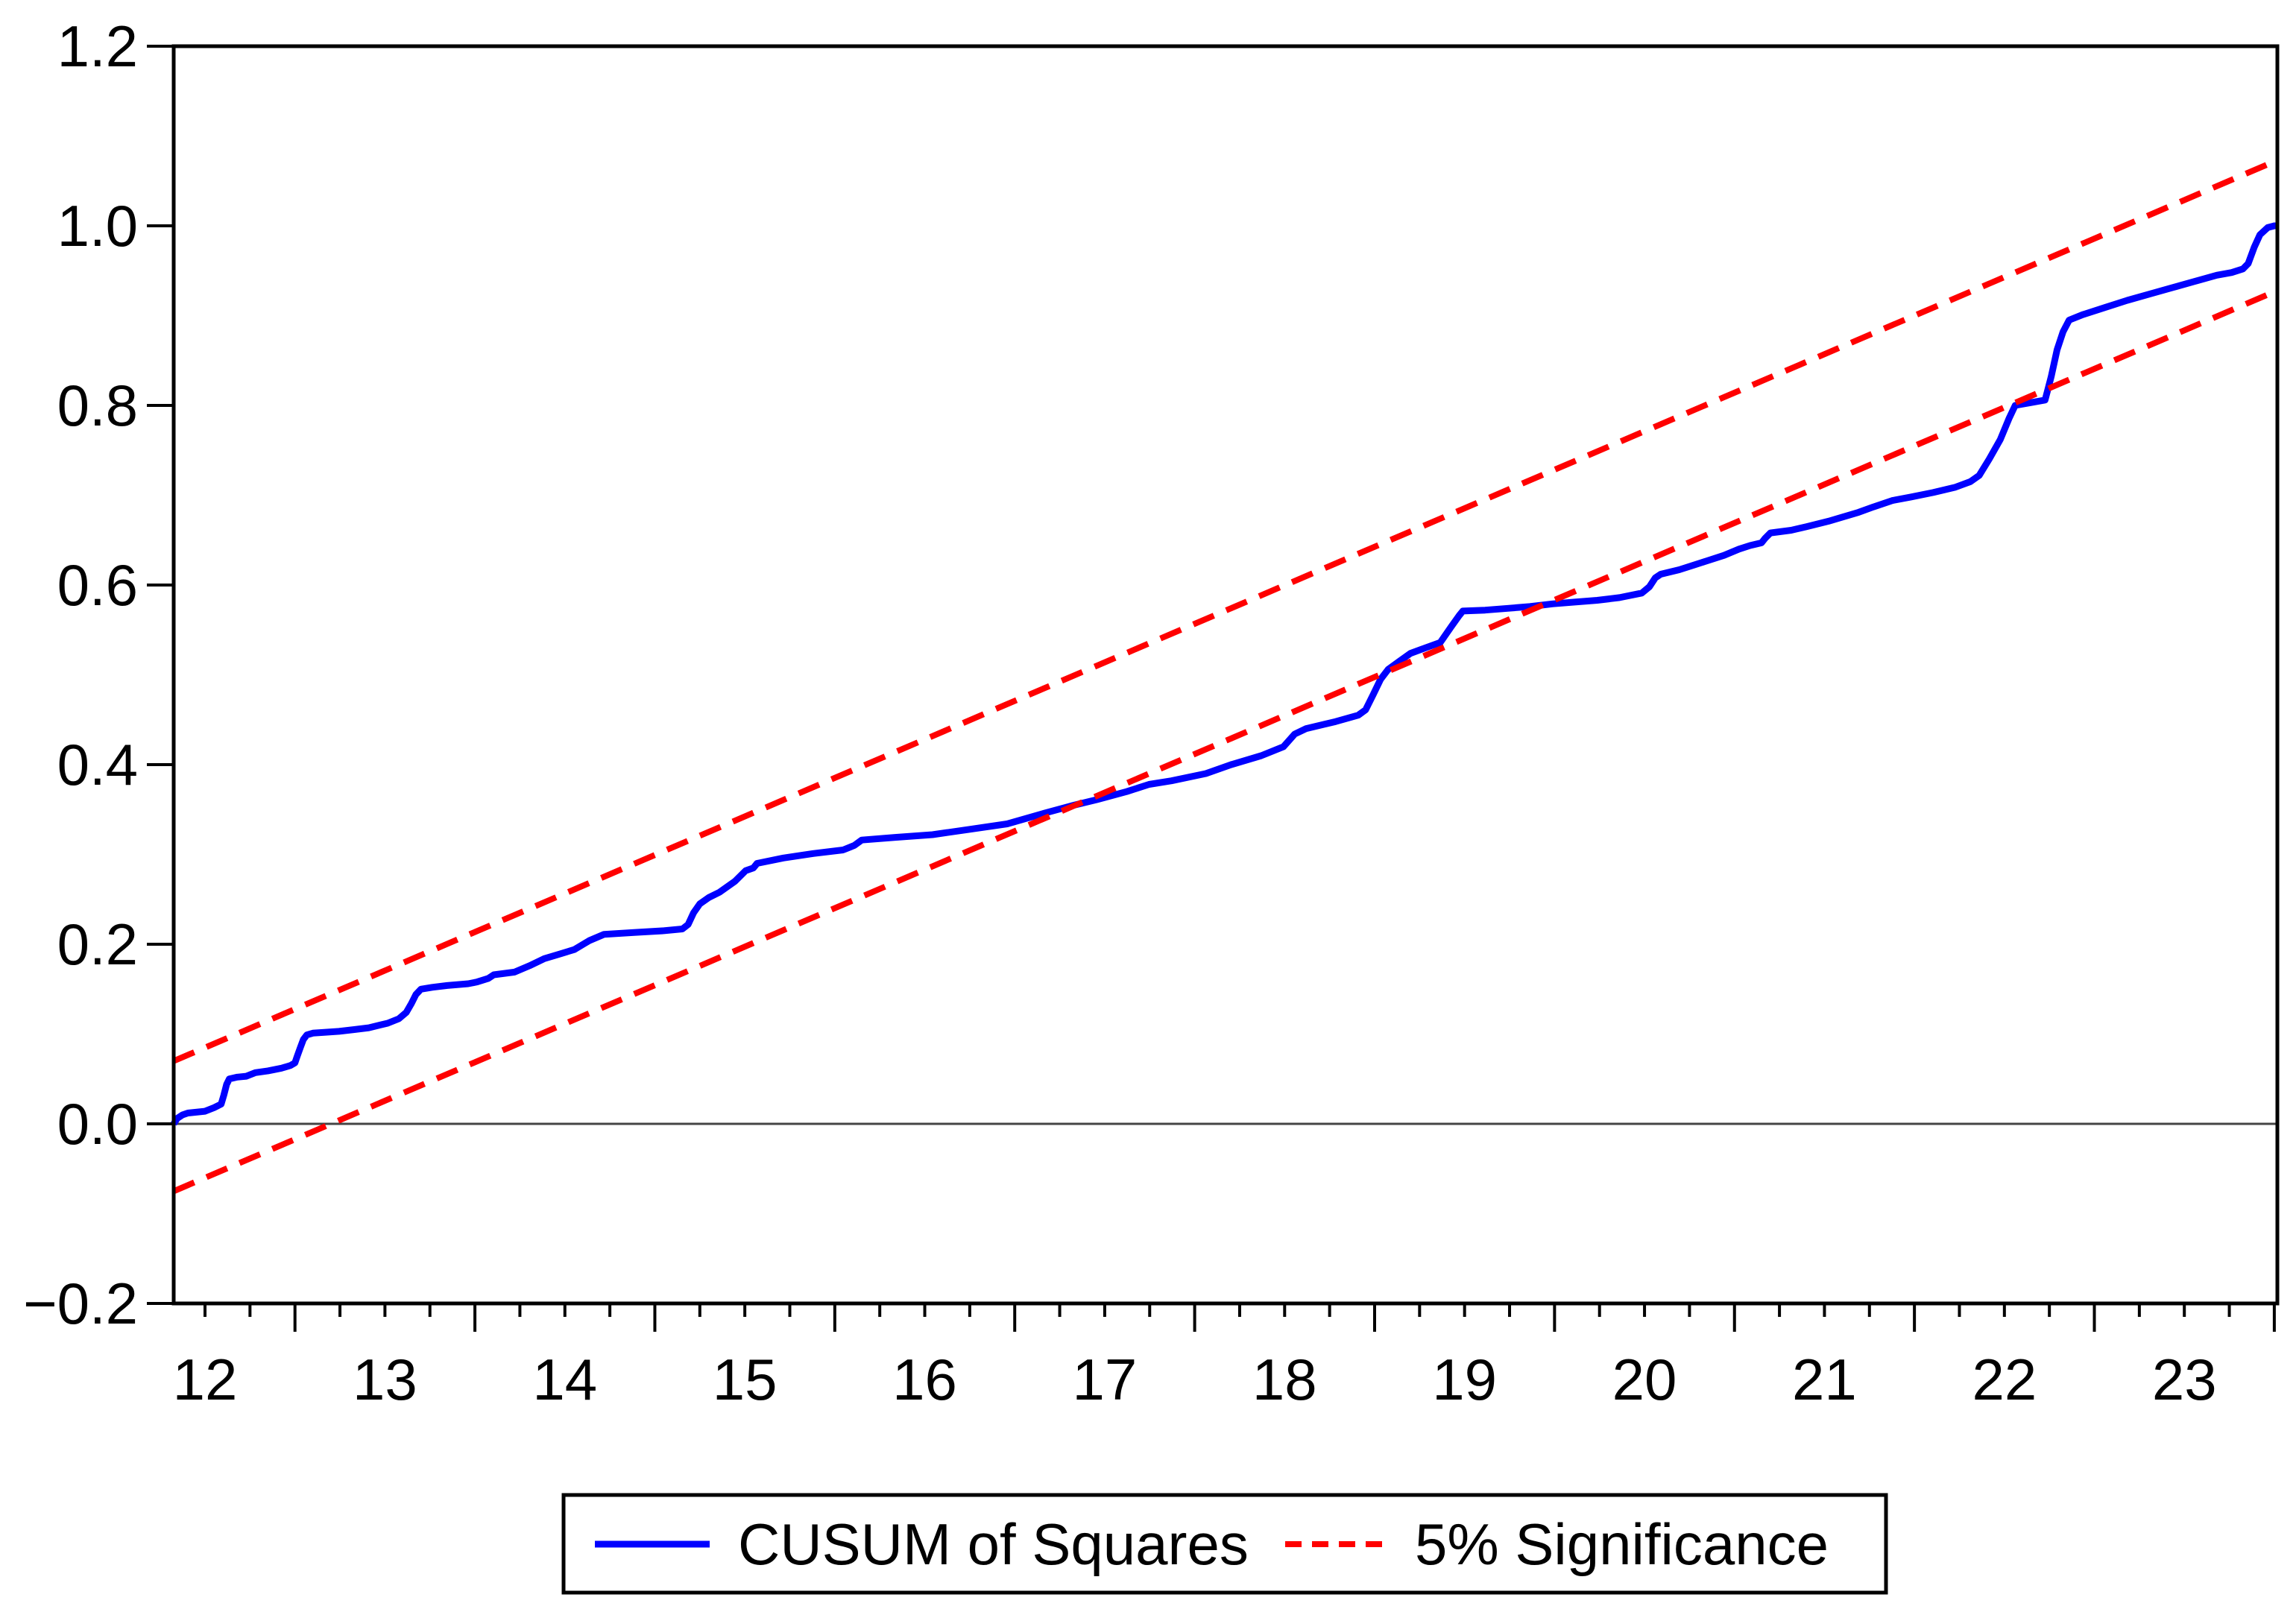 Image resolution: width=2296 pixels, height=1609 pixels. What do you see at coordinates (98, 585) in the screenshot?
I see `y-tick-label: 0.6` at bounding box center [98, 585].